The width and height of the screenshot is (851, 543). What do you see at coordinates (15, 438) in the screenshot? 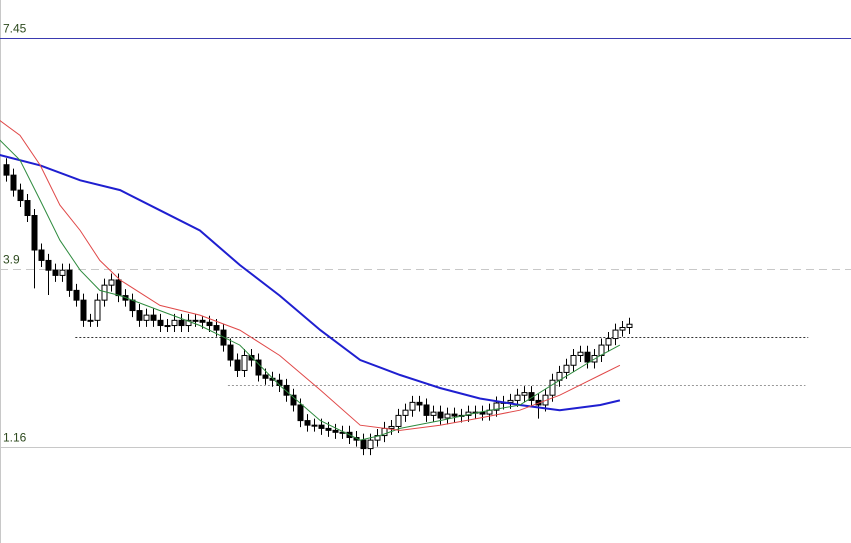
I see `y-tick-label: 1.16` at bounding box center [15, 438].